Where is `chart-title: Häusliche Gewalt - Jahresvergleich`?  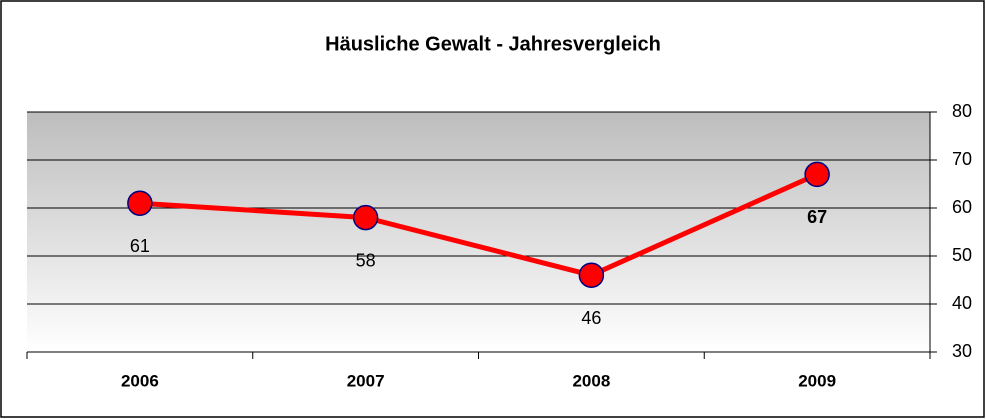
chart-title: Häusliche Gewalt - Jahresvergleich is located at coordinates (493, 44).